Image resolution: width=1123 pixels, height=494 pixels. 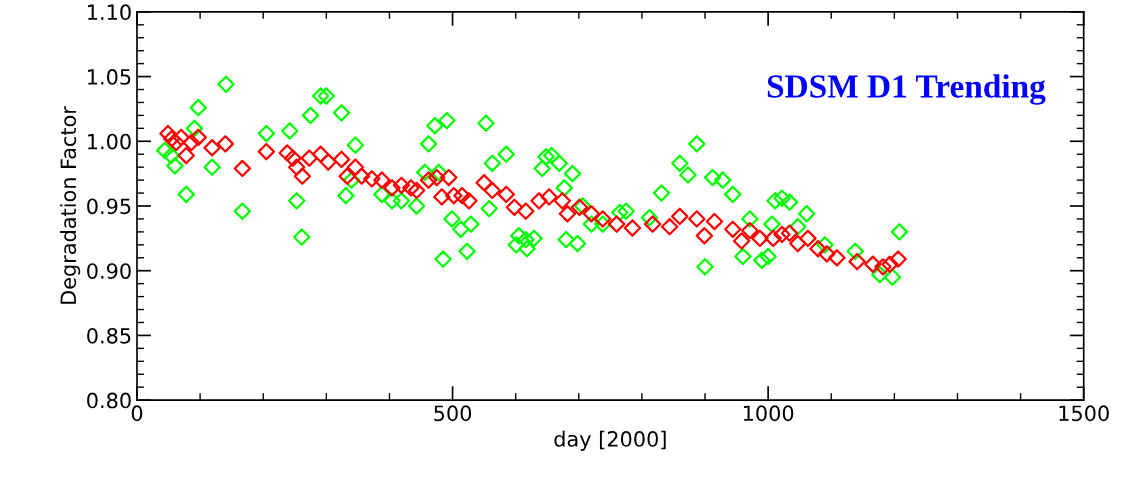 I want to click on x-tick-label: 500, so click(x=453, y=413).